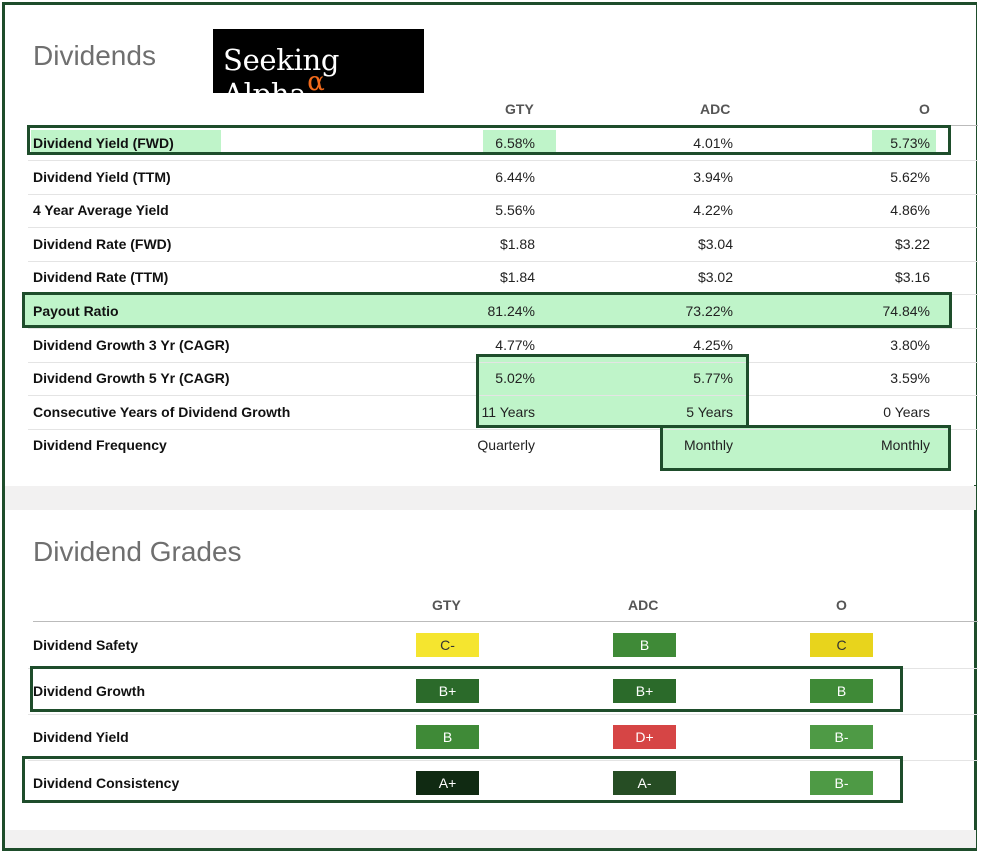 This screenshot has width=981, height=854. Describe the element at coordinates (137, 551) in the screenshot. I see `grades-title: Dividend Grades` at that location.